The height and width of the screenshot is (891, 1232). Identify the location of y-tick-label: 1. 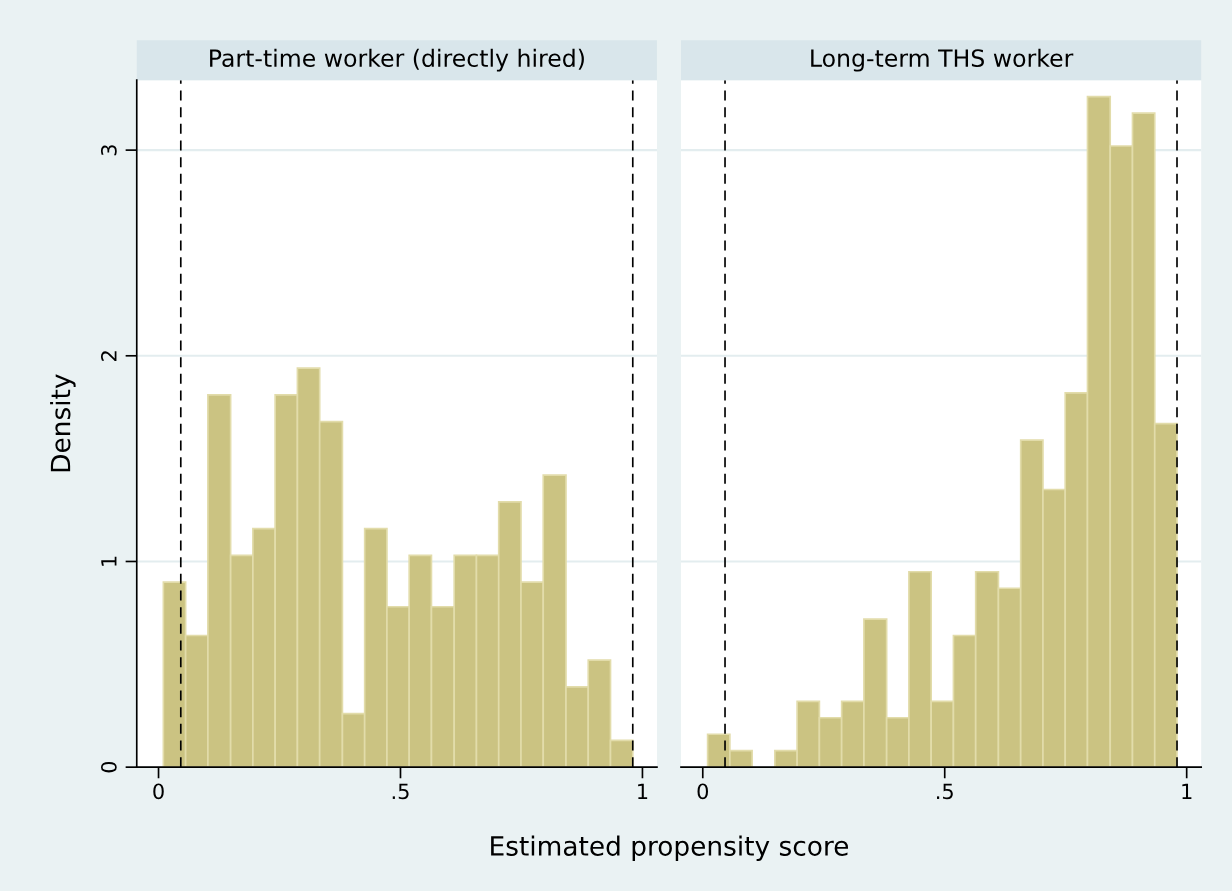
(109, 561).